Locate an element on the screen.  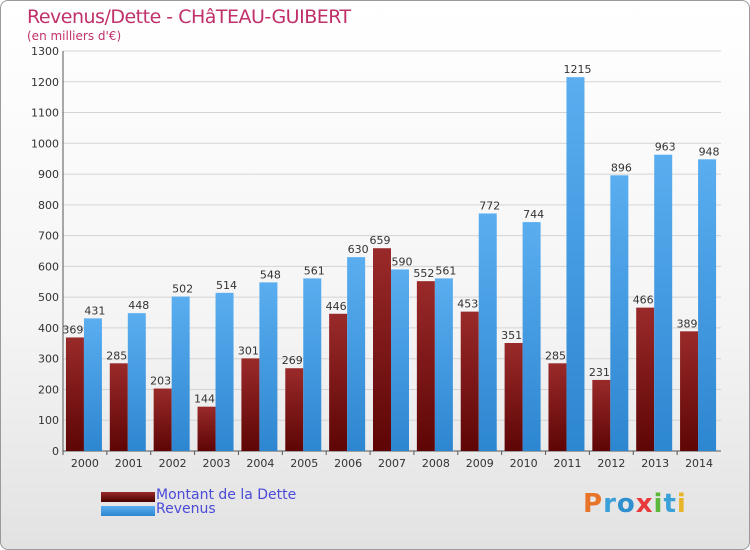
data-label-debt-2013: 466 is located at coordinates (643, 300).